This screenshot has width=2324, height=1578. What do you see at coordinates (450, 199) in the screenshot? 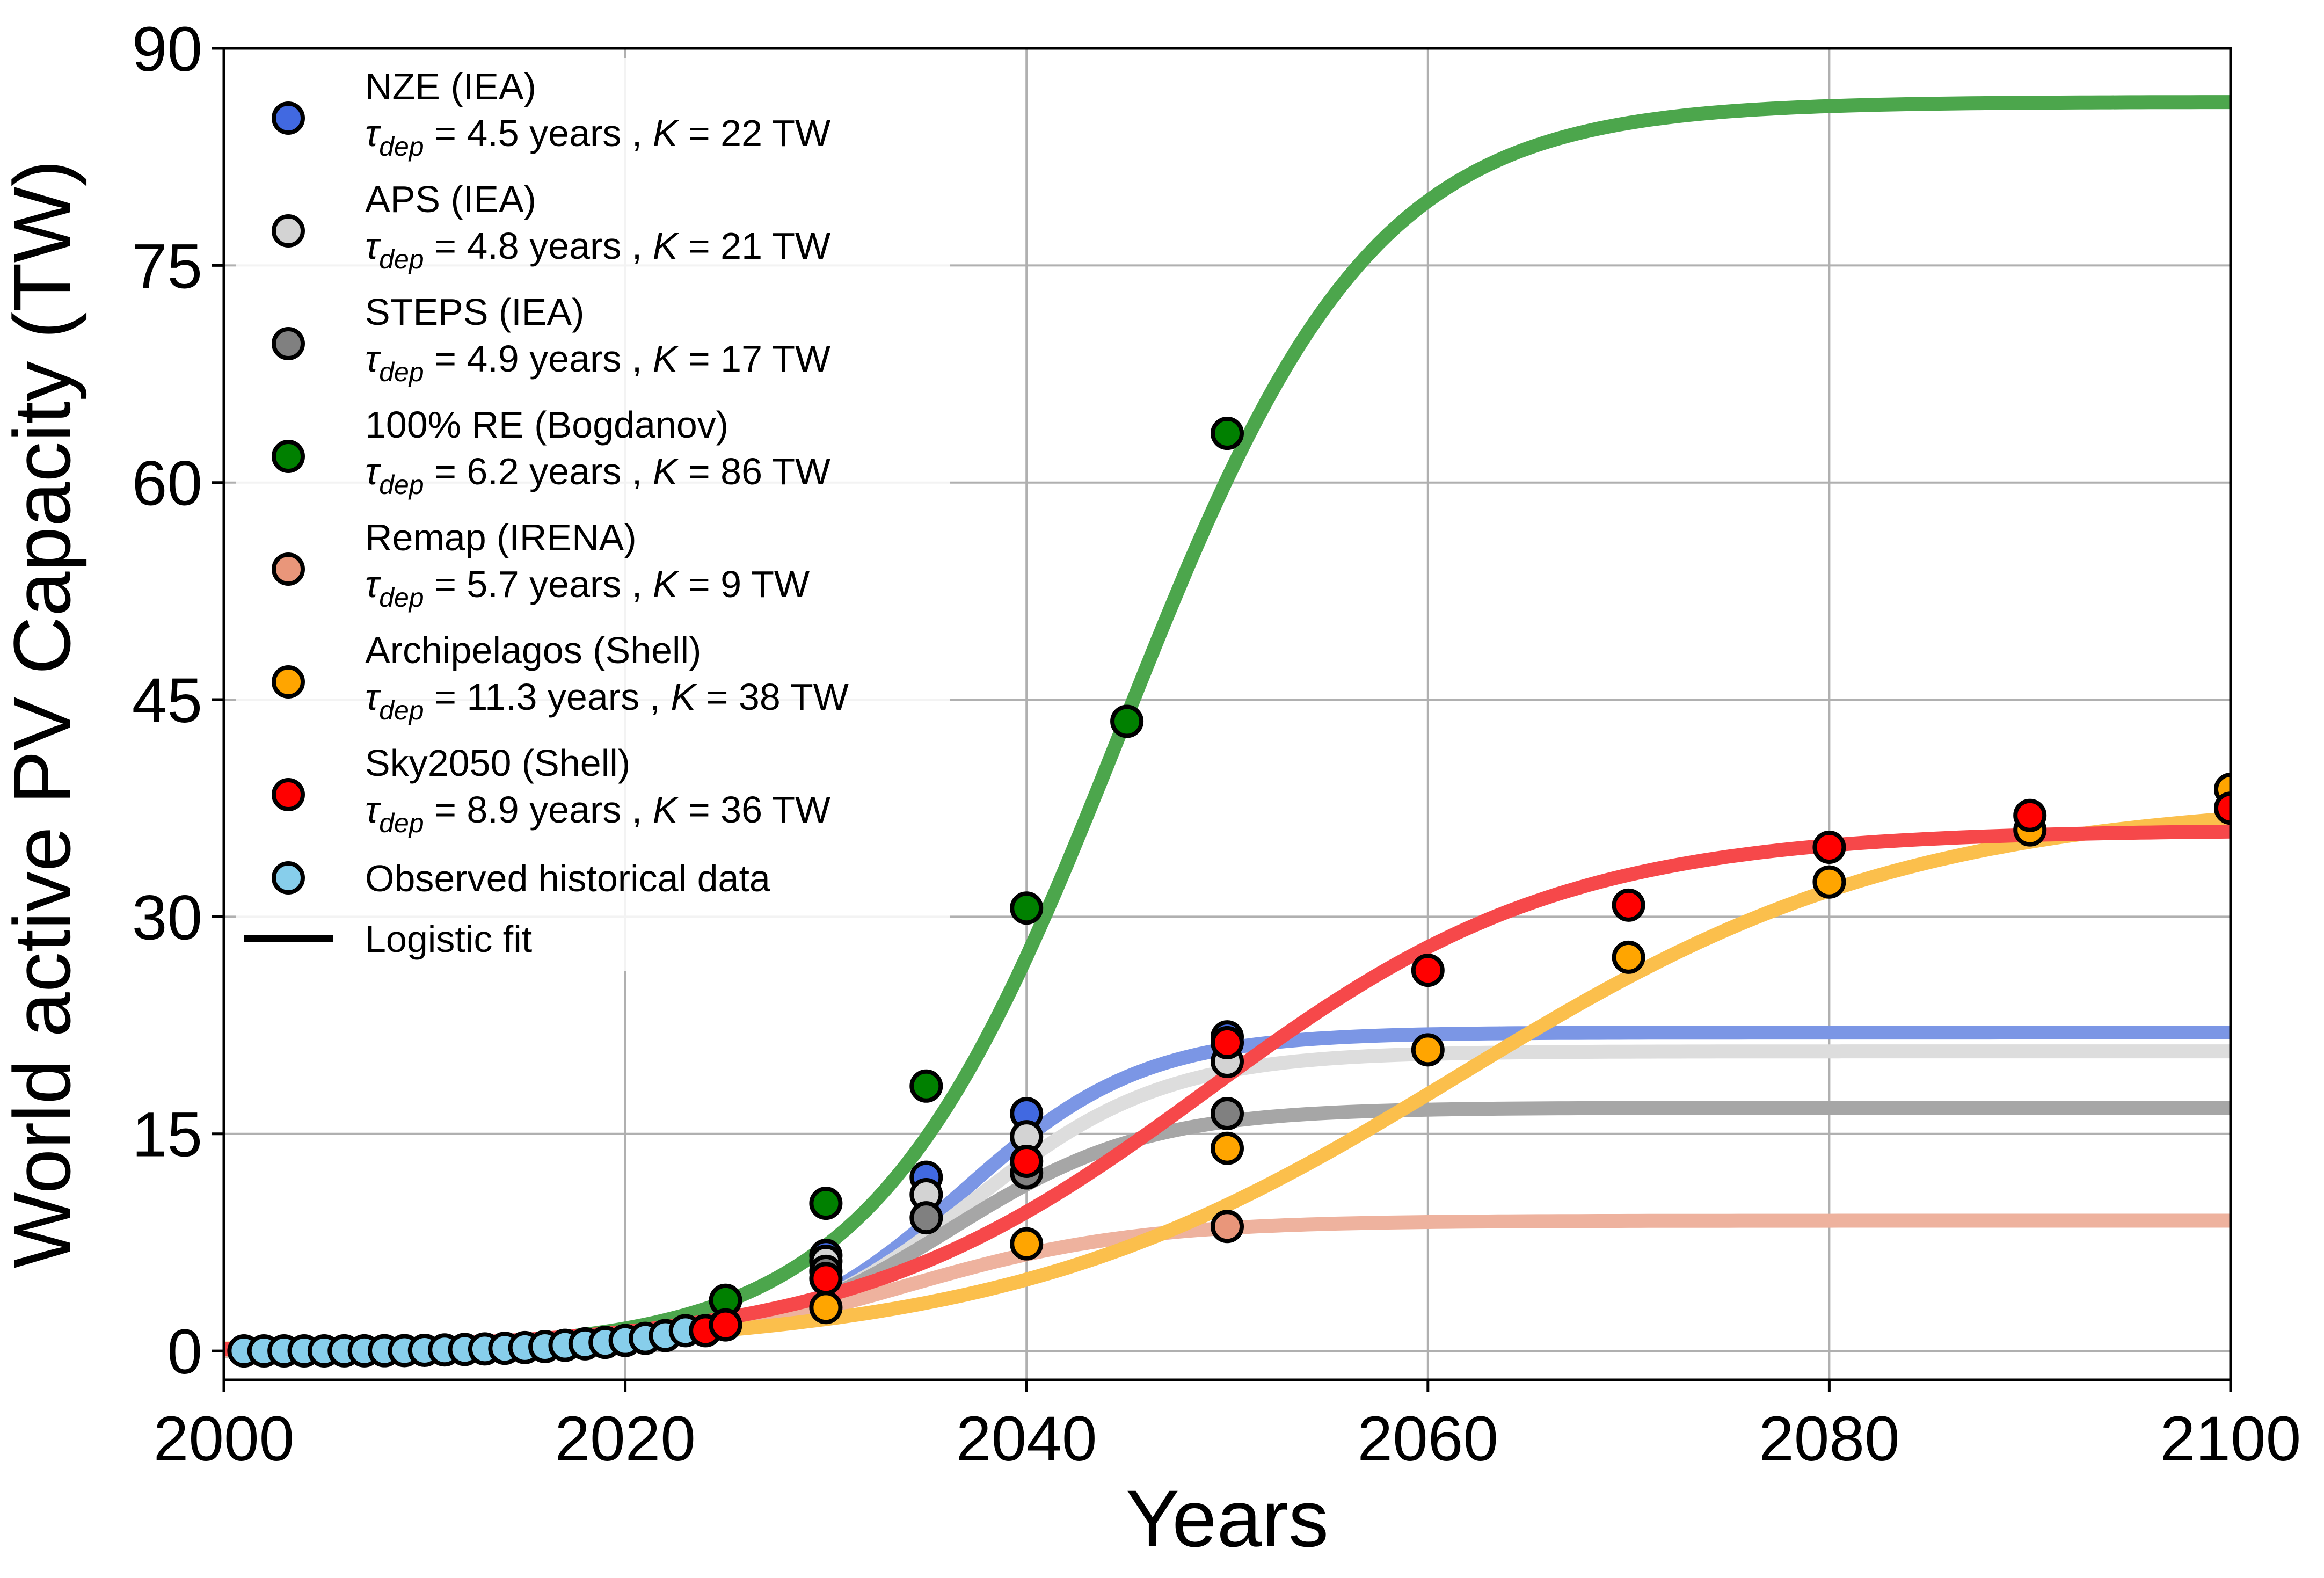
I see `legend-label-1: APS (IEA)` at bounding box center [450, 199].